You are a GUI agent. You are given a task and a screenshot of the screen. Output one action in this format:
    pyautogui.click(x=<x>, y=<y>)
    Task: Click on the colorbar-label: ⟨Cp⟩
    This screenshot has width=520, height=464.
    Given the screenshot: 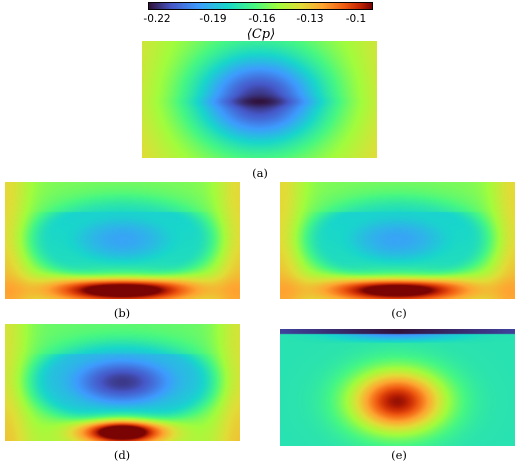 What is the action you would take?
    pyautogui.click(x=261, y=34)
    